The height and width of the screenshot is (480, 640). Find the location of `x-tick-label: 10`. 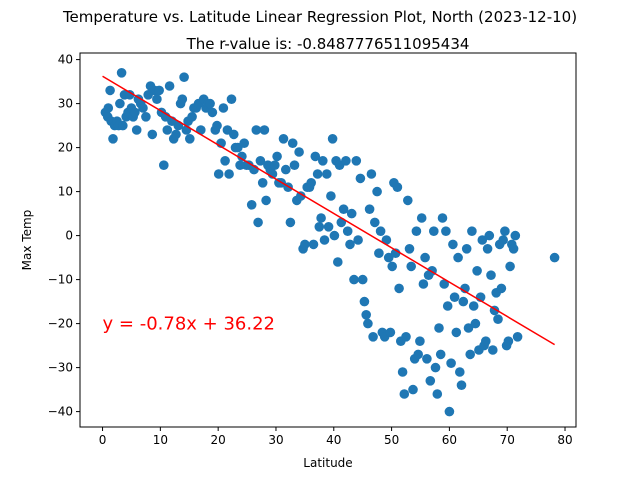

x-tick-label: 10 is located at coordinates (160, 440).